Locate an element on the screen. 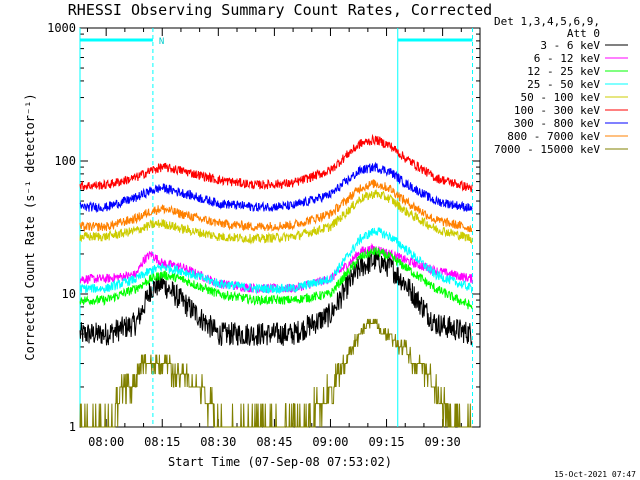 The width and height of the screenshot is (640, 480). legend-label: 6 - 12 keV is located at coordinates (567, 58).